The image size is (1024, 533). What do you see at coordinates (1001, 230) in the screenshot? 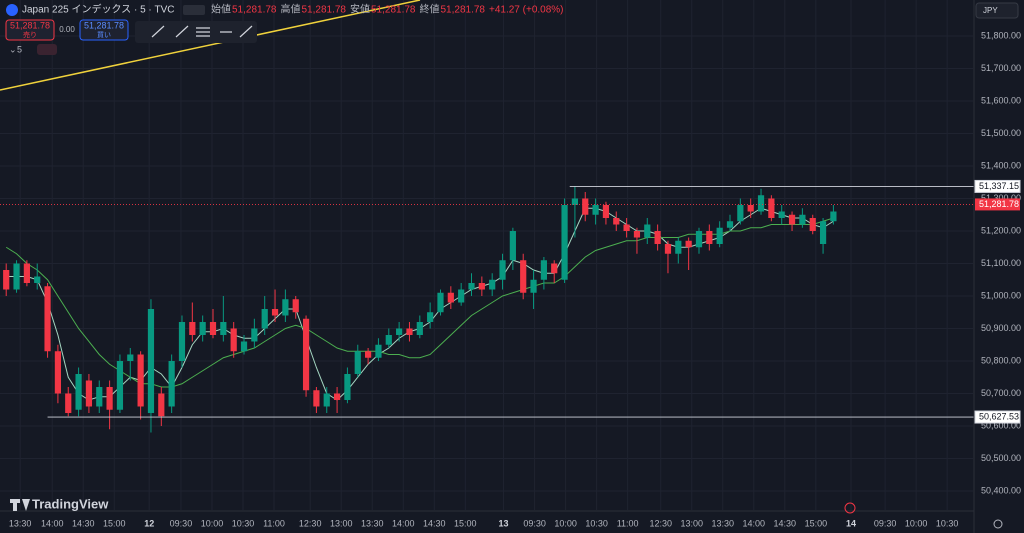
I see `y-tick-label: 51,200.00` at bounding box center [1001, 230].